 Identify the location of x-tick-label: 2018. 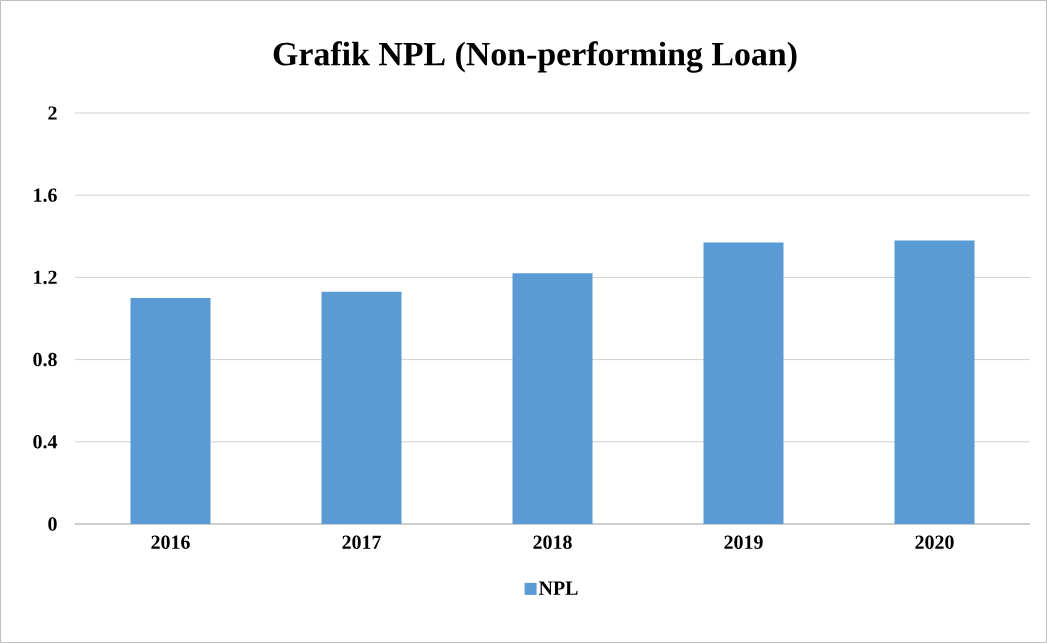
(552, 542).